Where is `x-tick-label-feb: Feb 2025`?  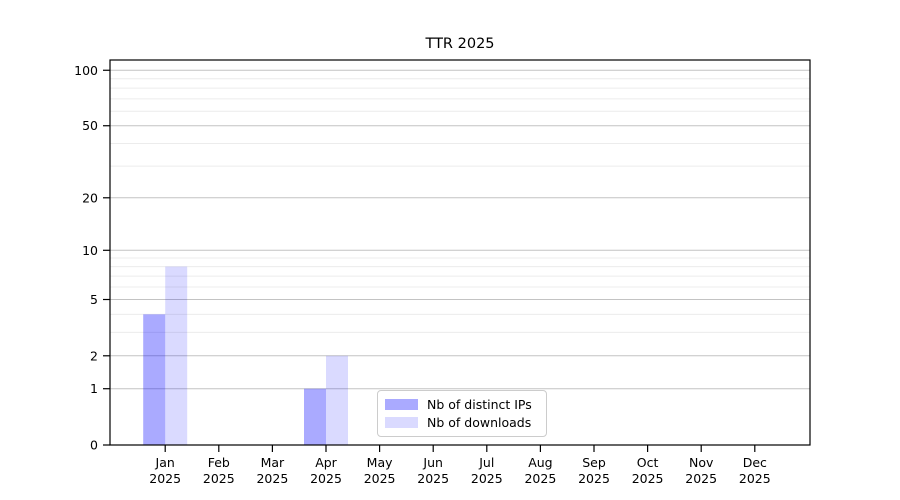
x-tick-label-feb: Feb 2025 is located at coordinates (219, 470).